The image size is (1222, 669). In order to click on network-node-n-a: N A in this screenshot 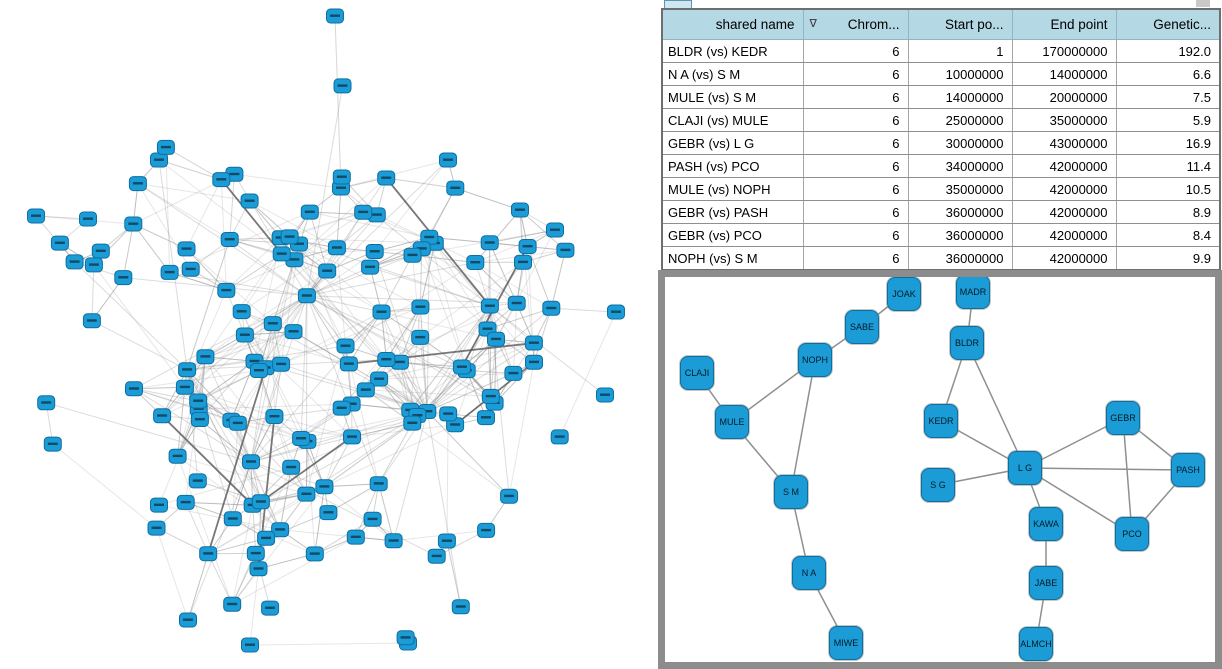, I will do `click(809, 573)`.